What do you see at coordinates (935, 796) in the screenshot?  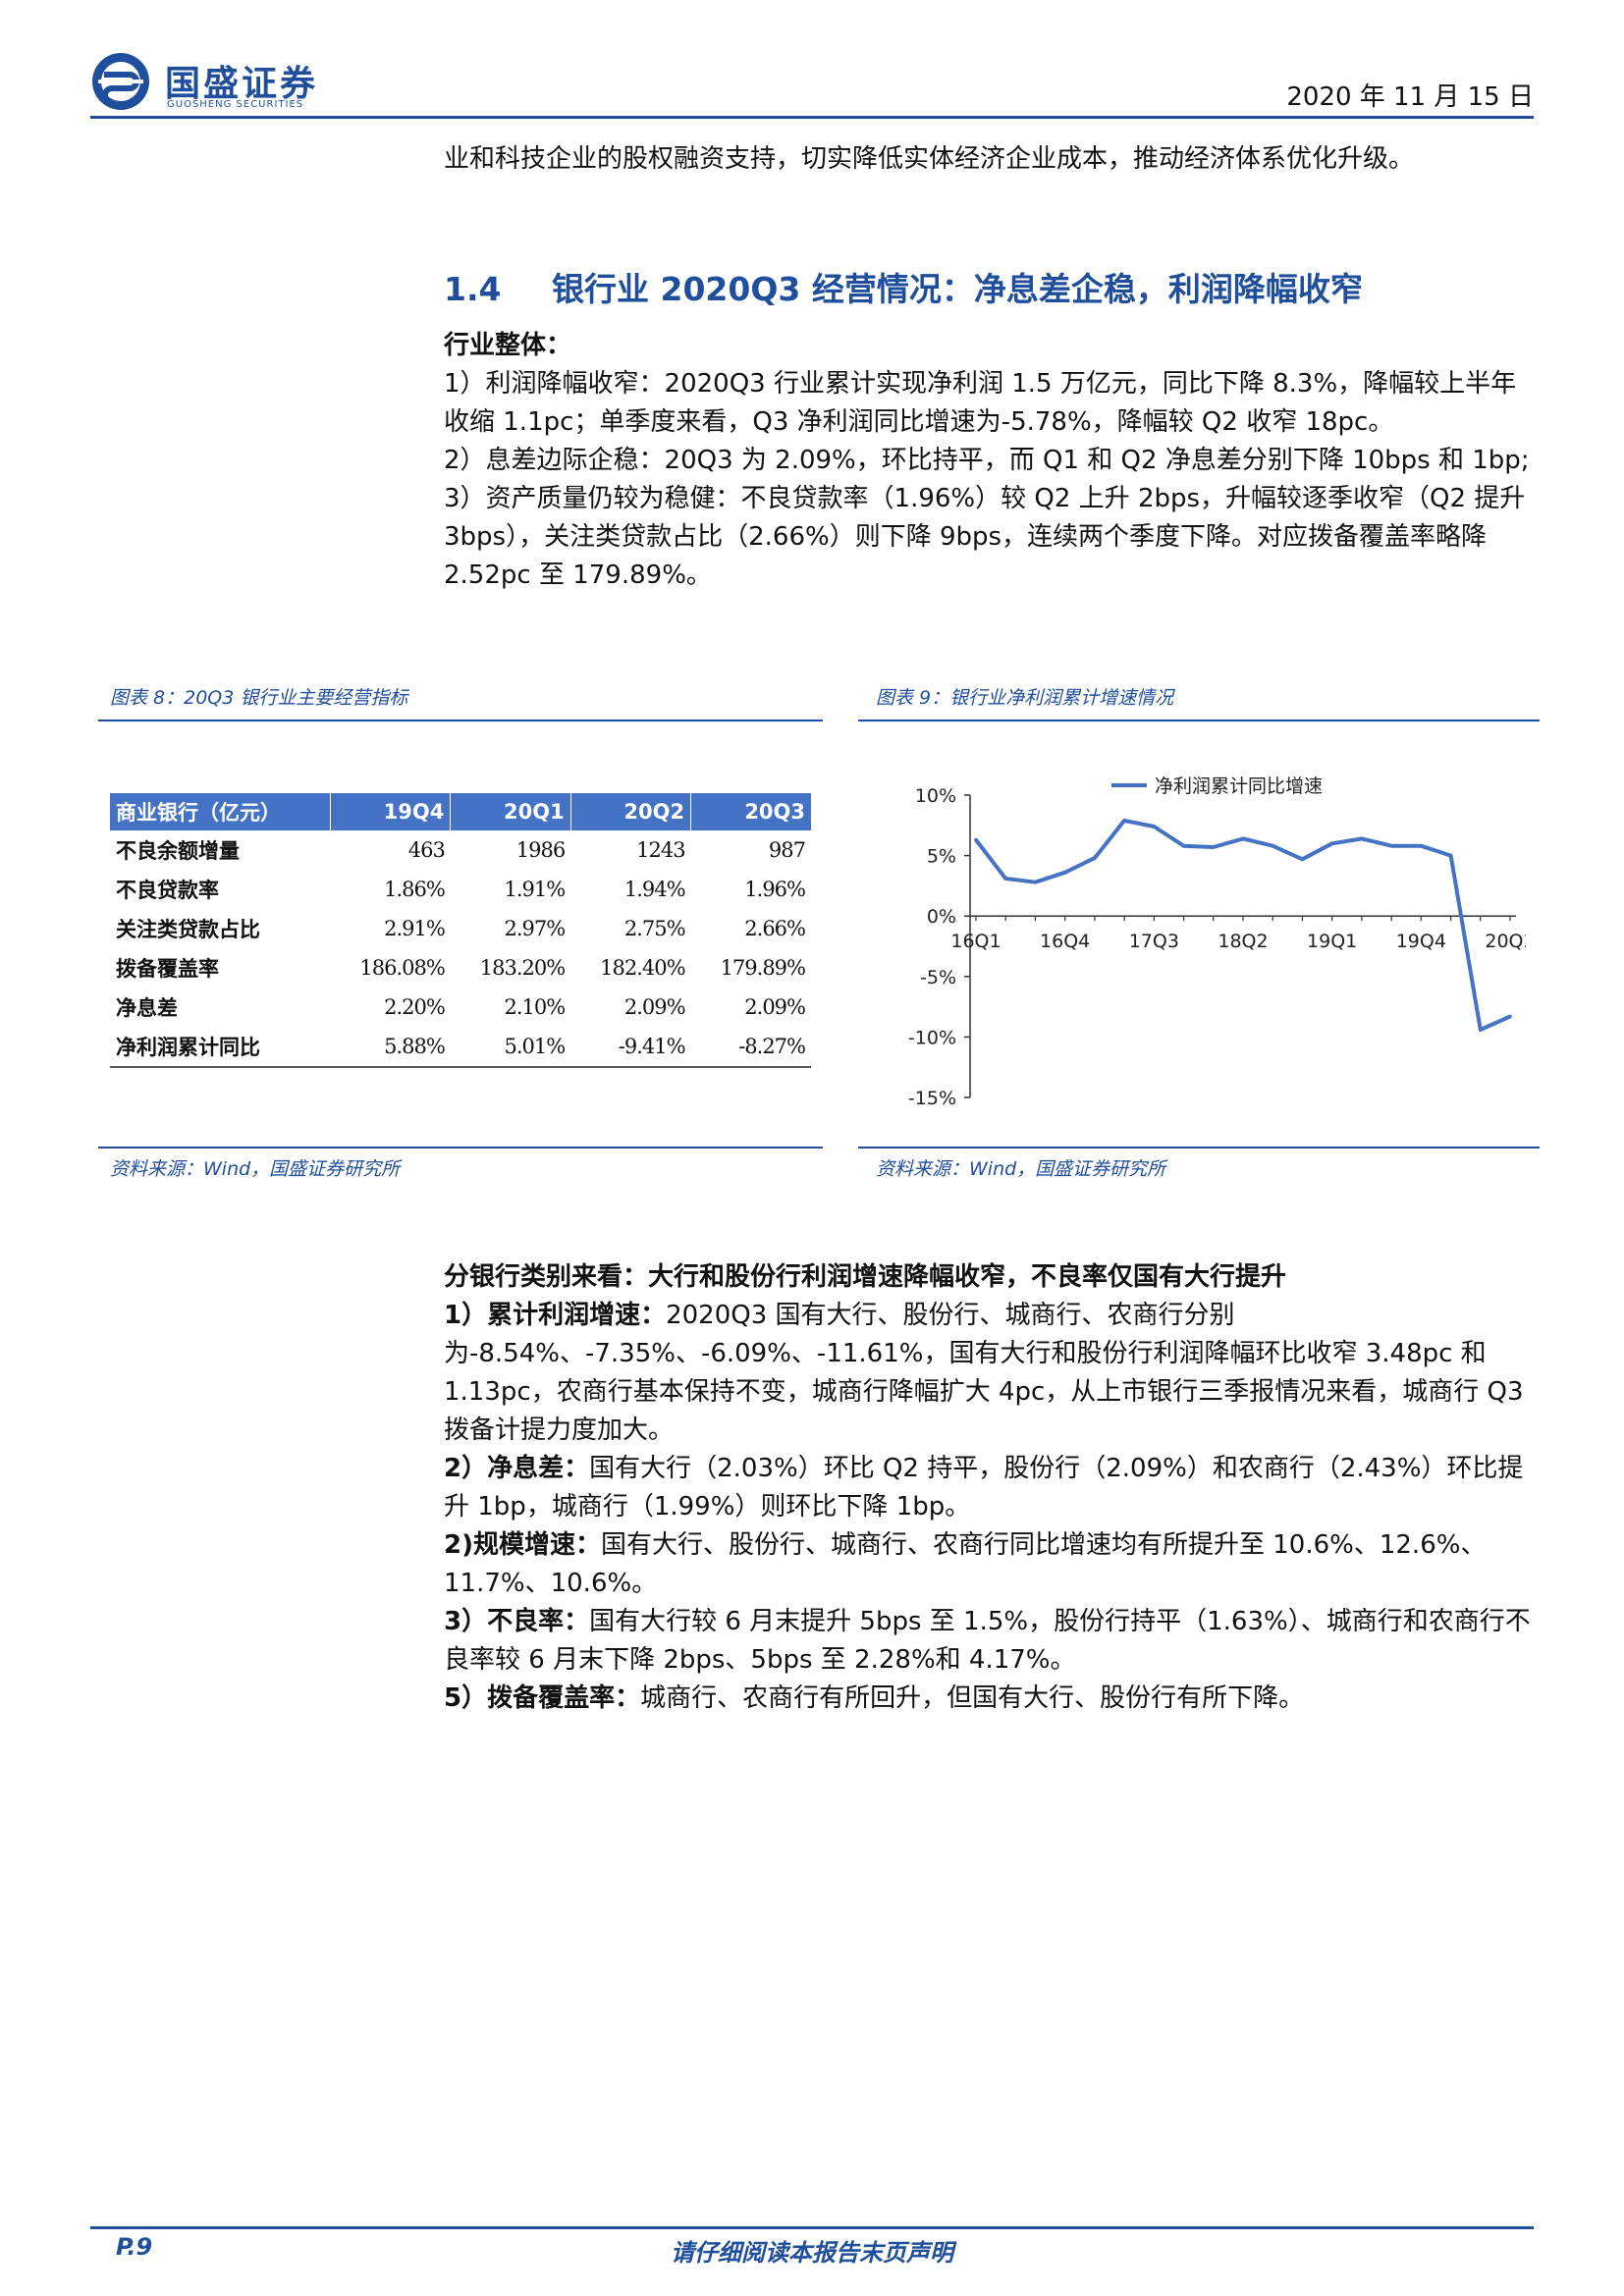 I see `y-tick-label: 10%` at bounding box center [935, 796].